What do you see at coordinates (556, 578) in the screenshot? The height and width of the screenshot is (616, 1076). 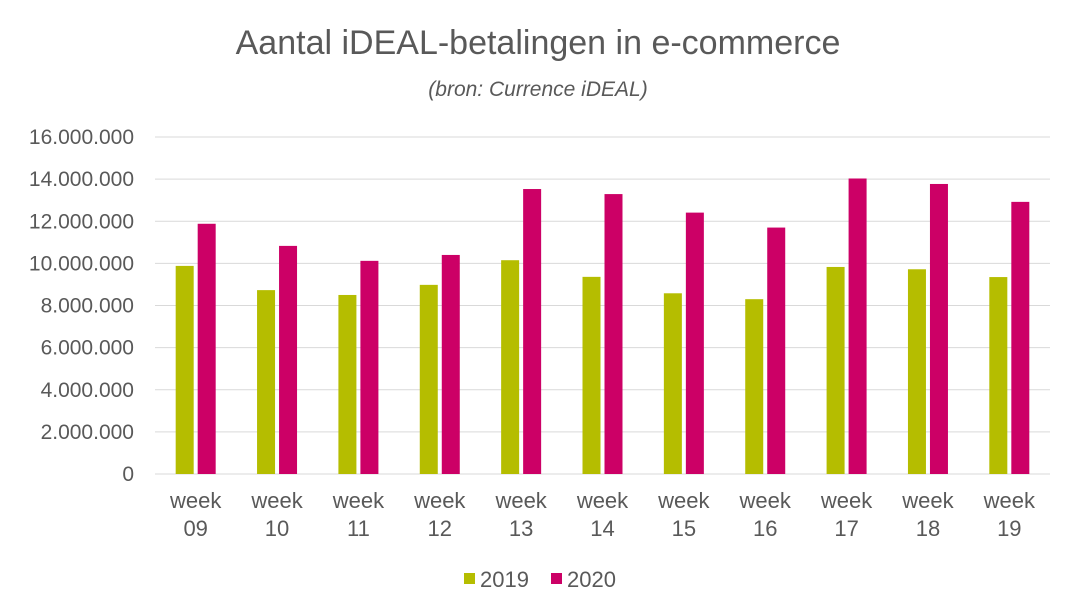 I see `legend-swatch-2020` at bounding box center [556, 578].